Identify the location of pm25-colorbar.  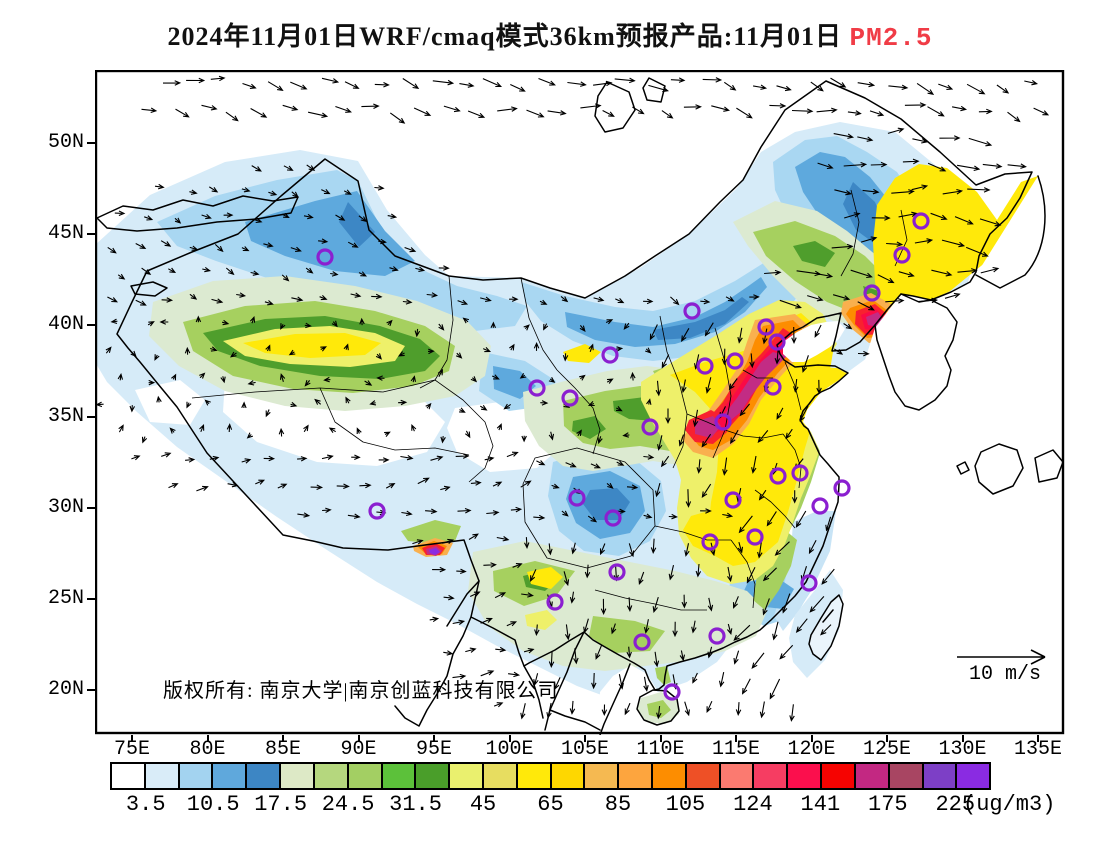
(550, 776).